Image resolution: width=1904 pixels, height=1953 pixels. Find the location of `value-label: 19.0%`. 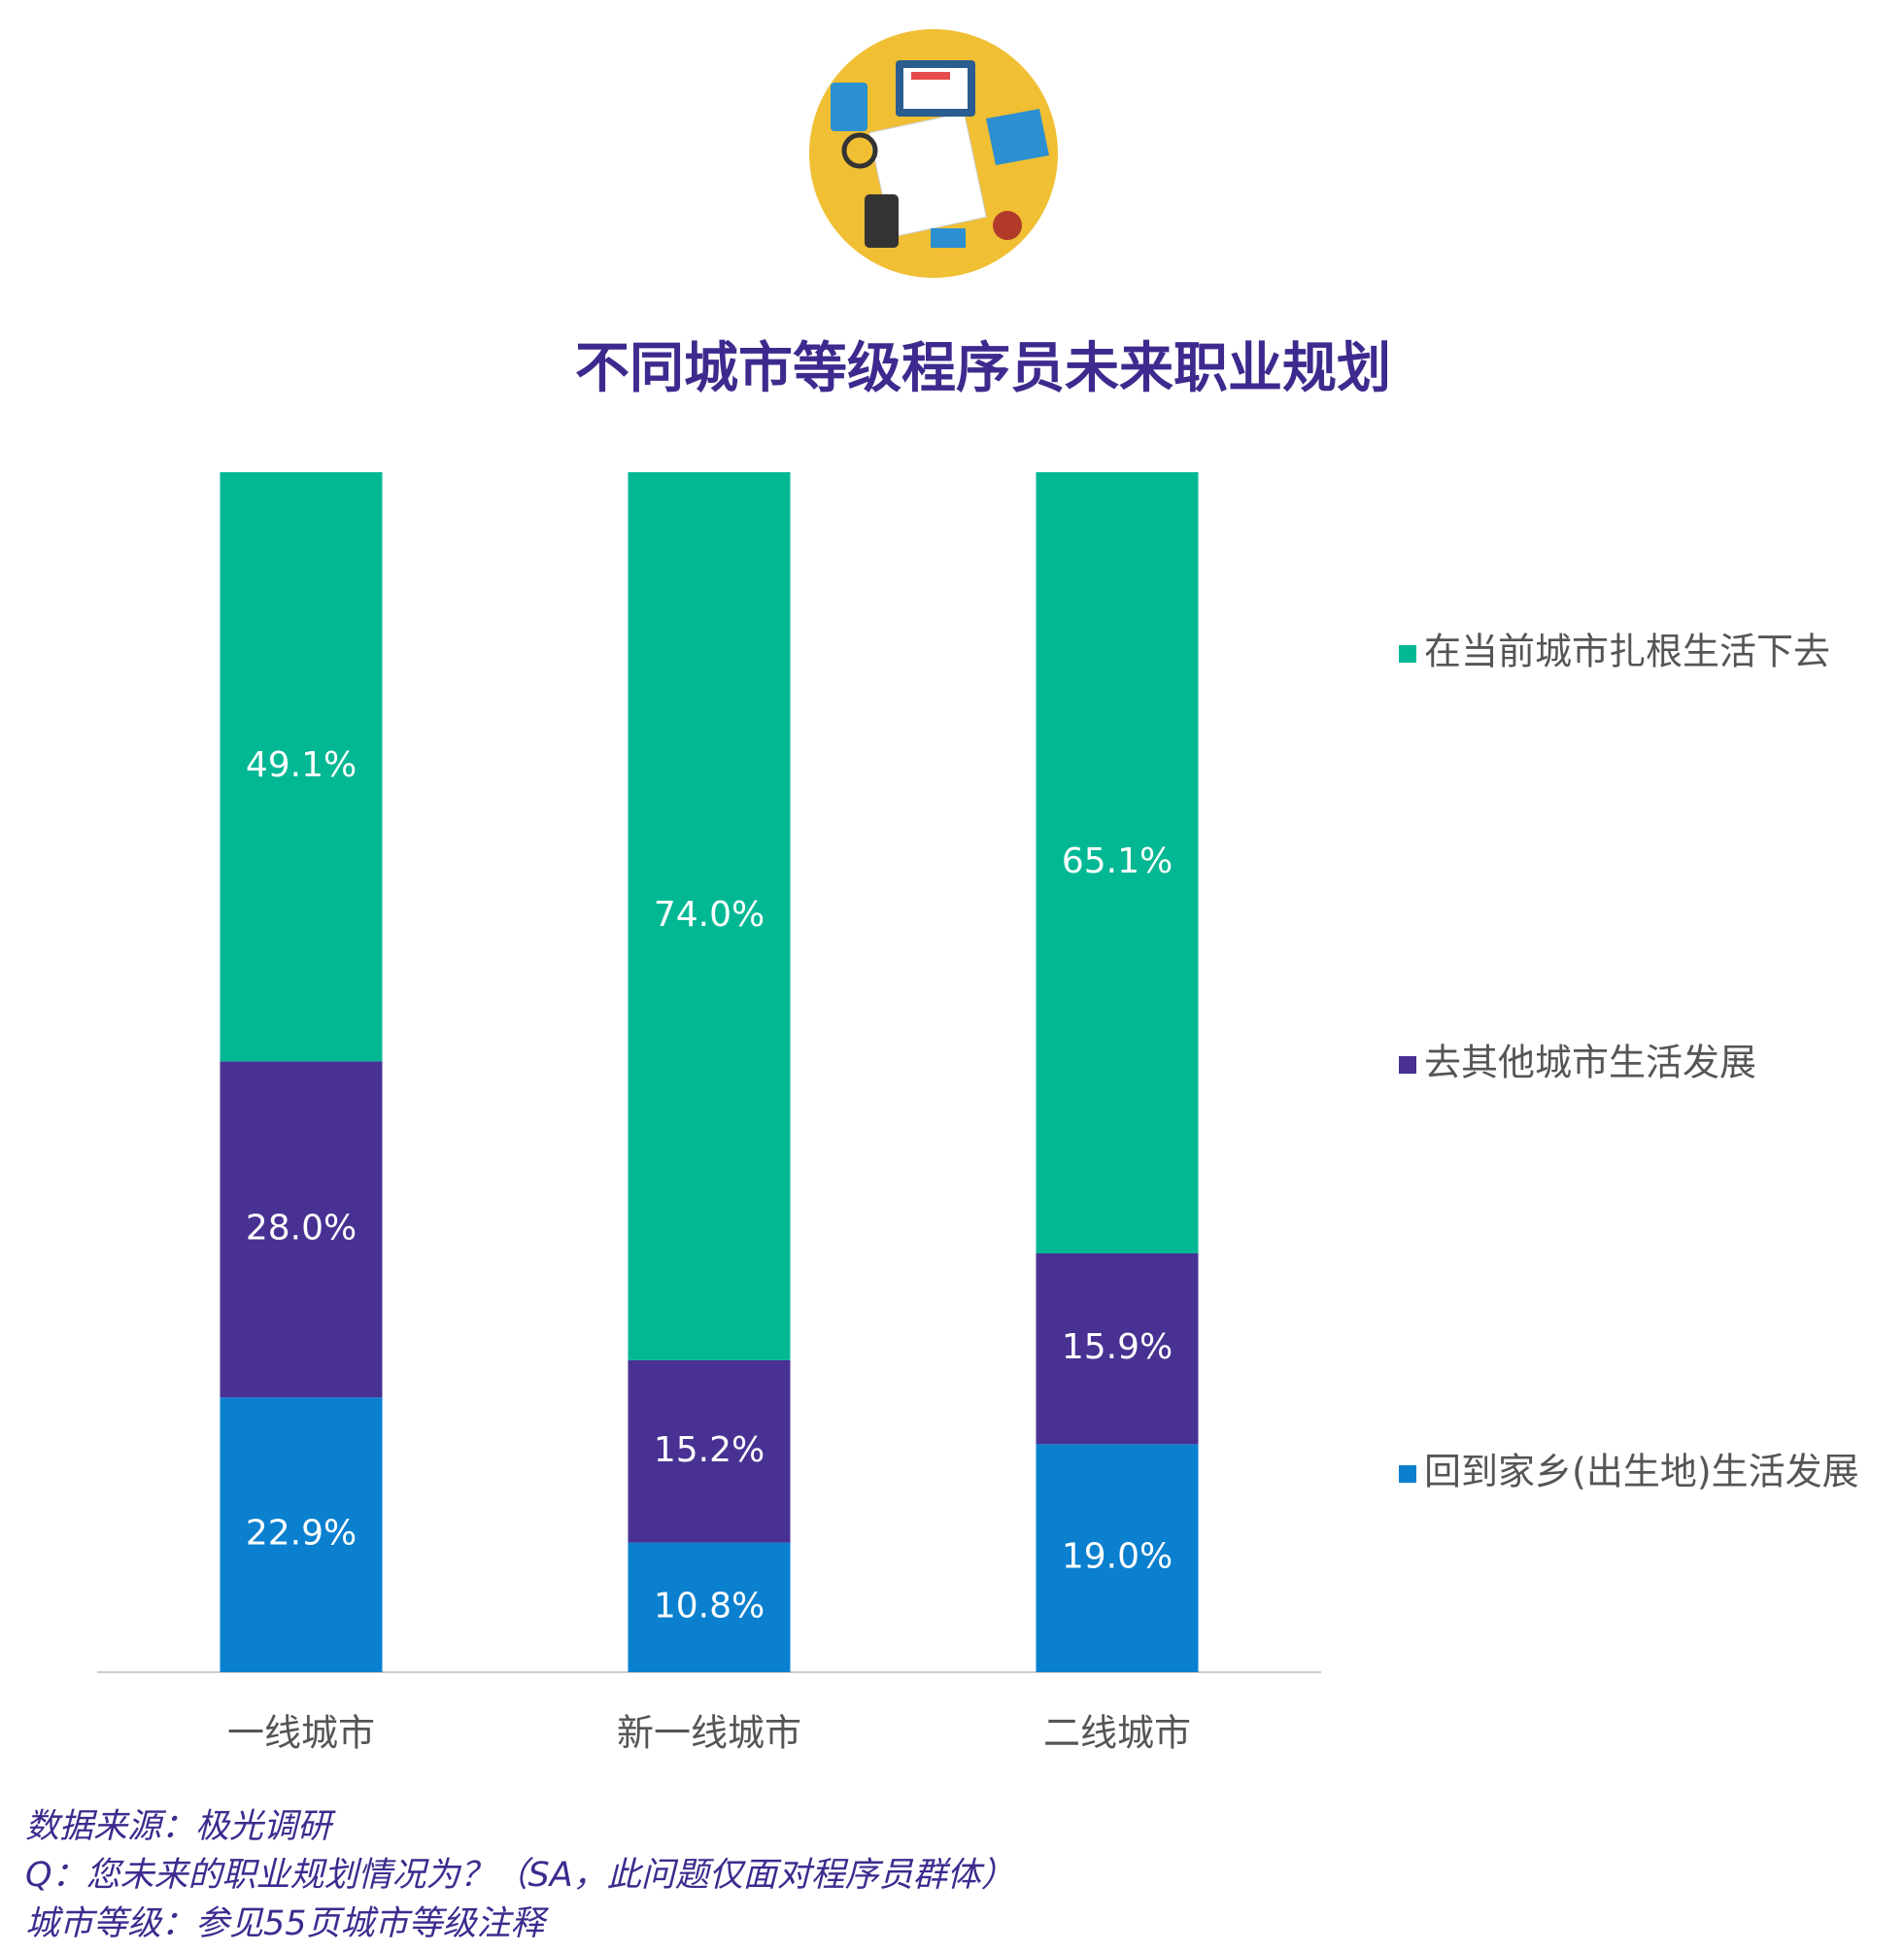

value-label: 19.0% is located at coordinates (1117, 1557).